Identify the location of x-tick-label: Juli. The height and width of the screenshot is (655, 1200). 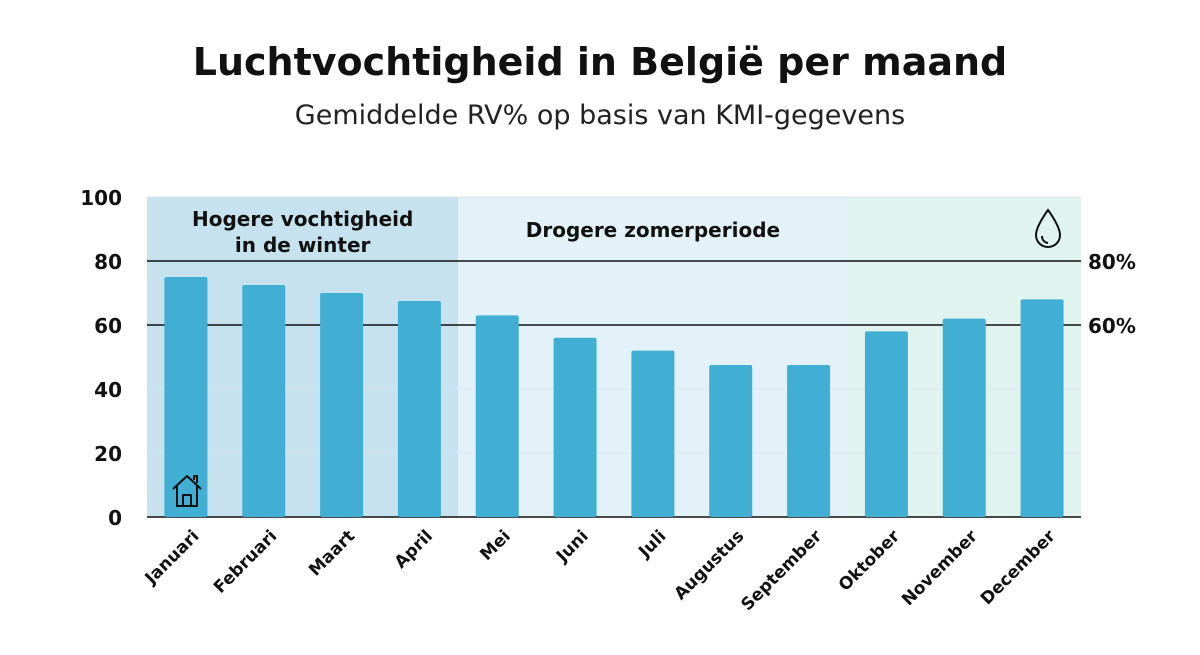
(652, 544).